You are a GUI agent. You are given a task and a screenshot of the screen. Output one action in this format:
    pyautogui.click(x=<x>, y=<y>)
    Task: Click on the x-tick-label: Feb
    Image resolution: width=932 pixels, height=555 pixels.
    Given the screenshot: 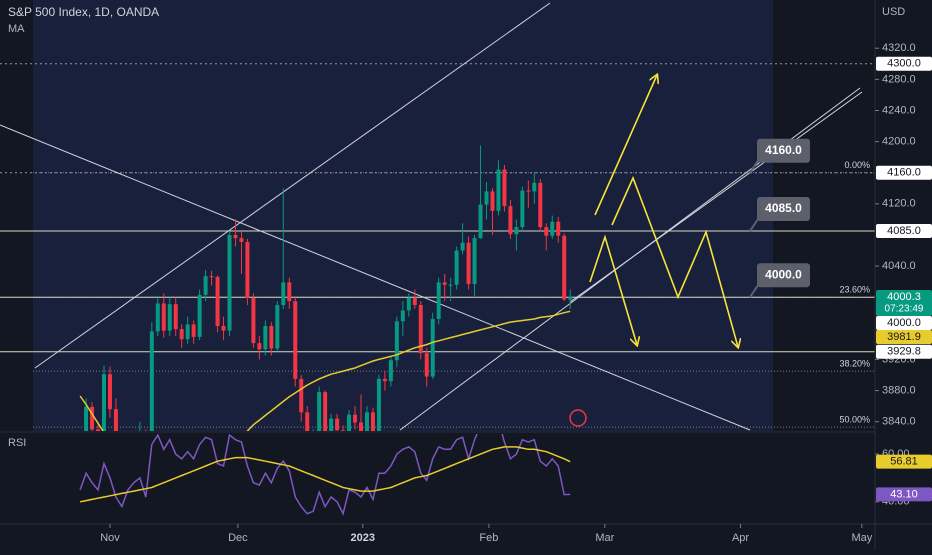 What is the action you would take?
    pyautogui.click(x=488, y=538)
    